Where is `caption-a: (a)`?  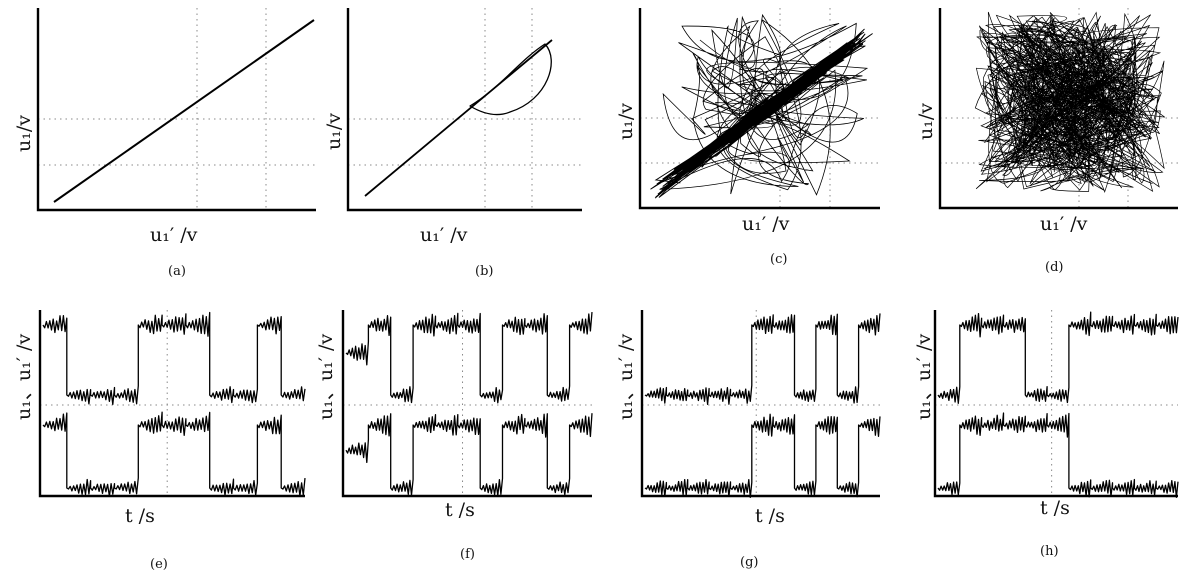
caption-a: (a) is located at coordinates (177, 271).